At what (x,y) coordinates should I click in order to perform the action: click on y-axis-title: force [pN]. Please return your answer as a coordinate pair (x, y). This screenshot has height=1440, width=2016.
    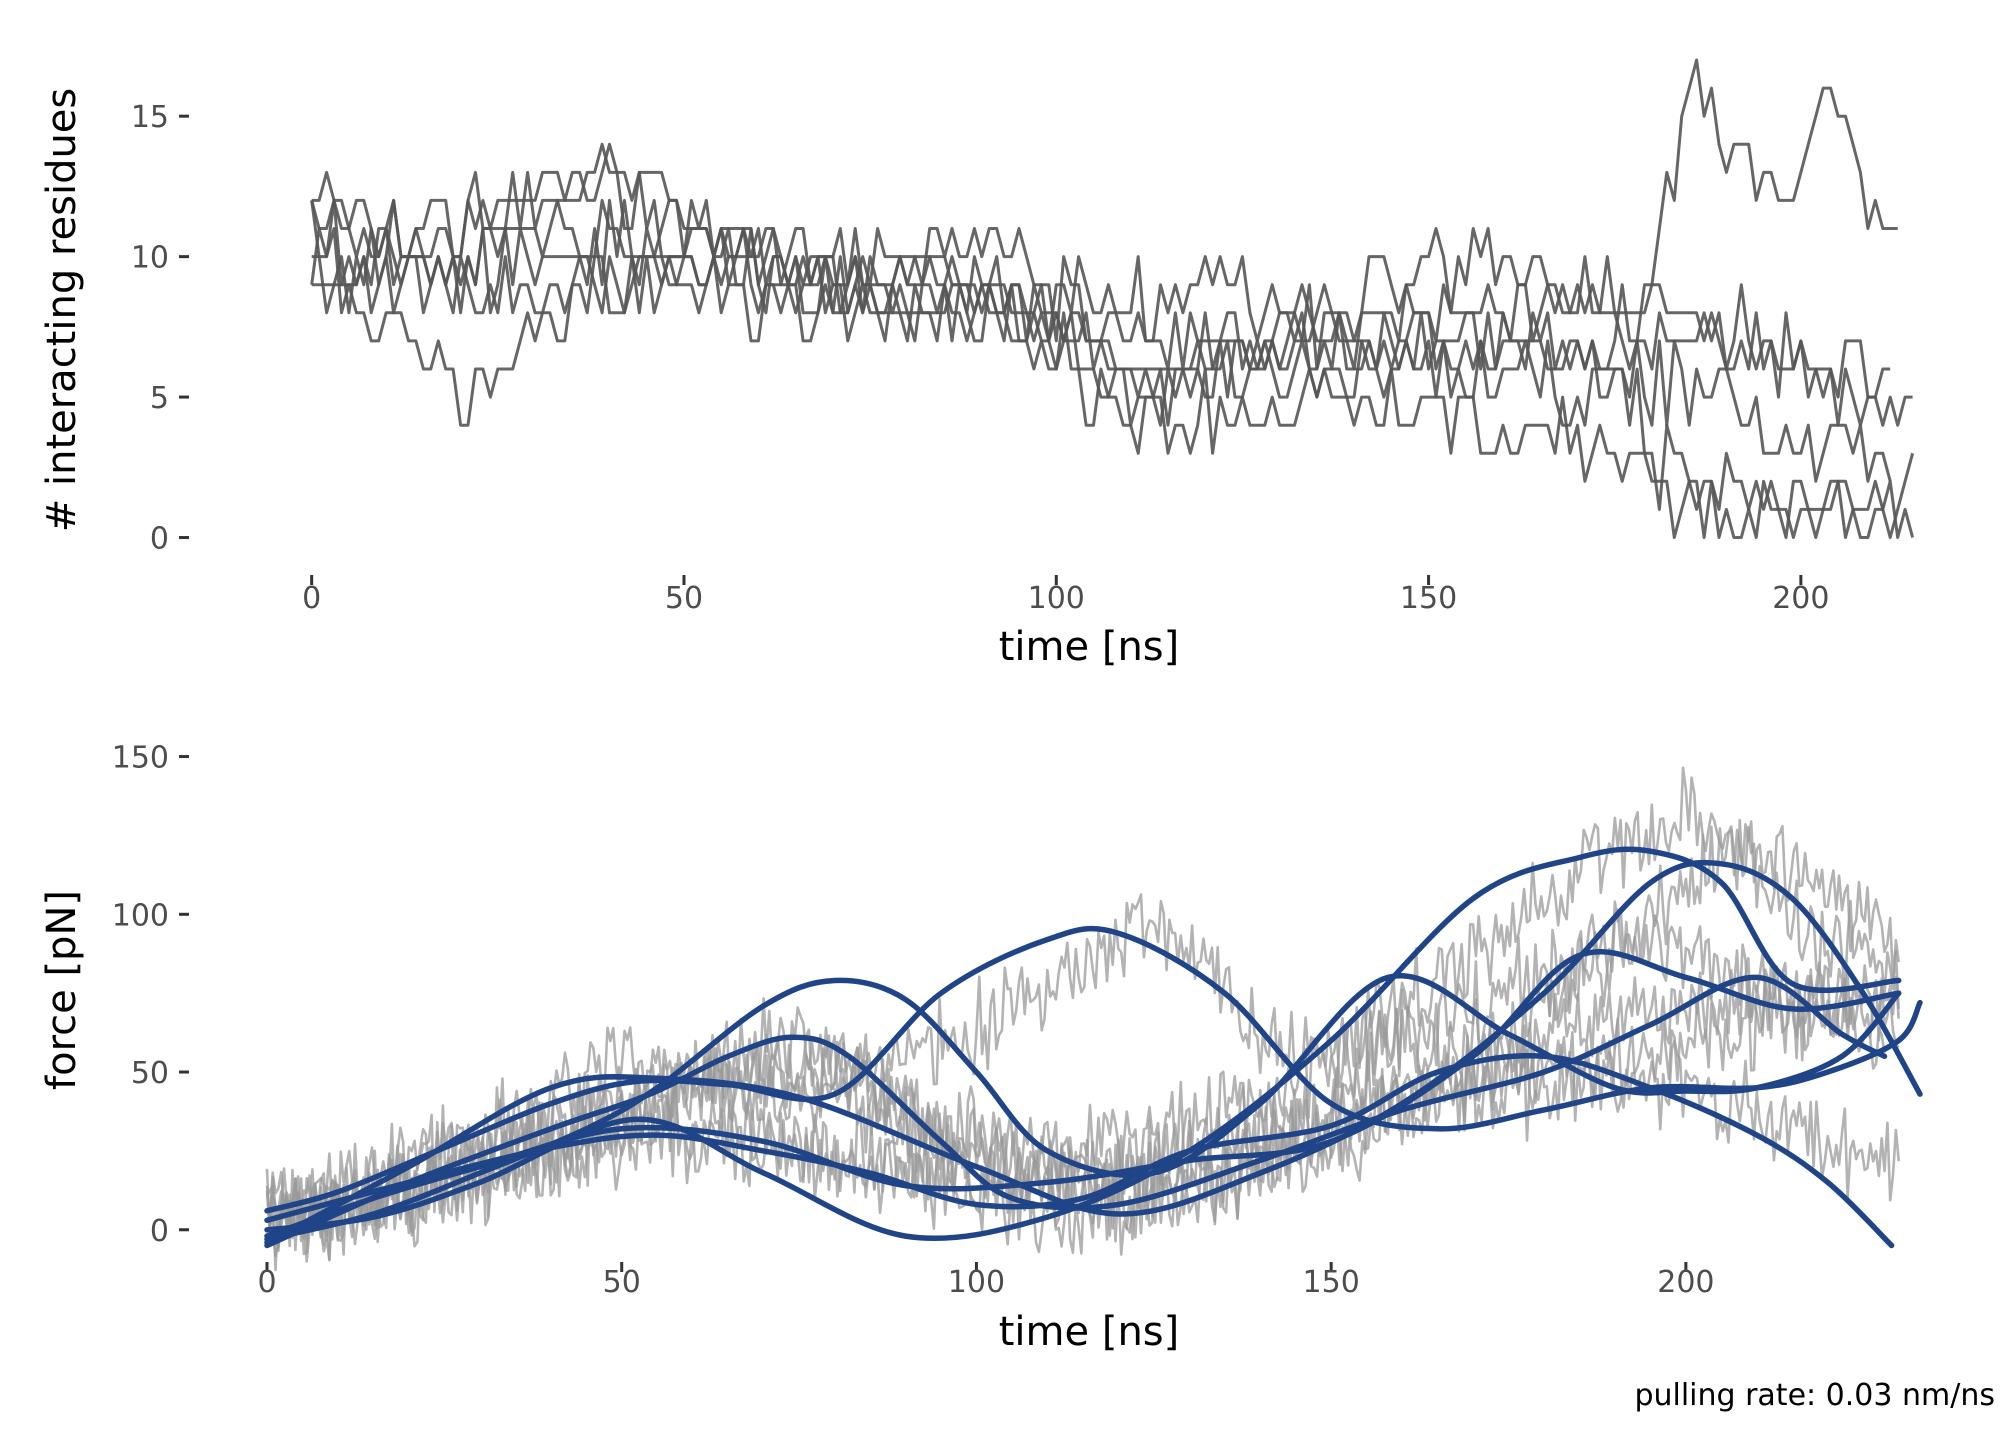
    Looking at the image, I should click on (62, 990).